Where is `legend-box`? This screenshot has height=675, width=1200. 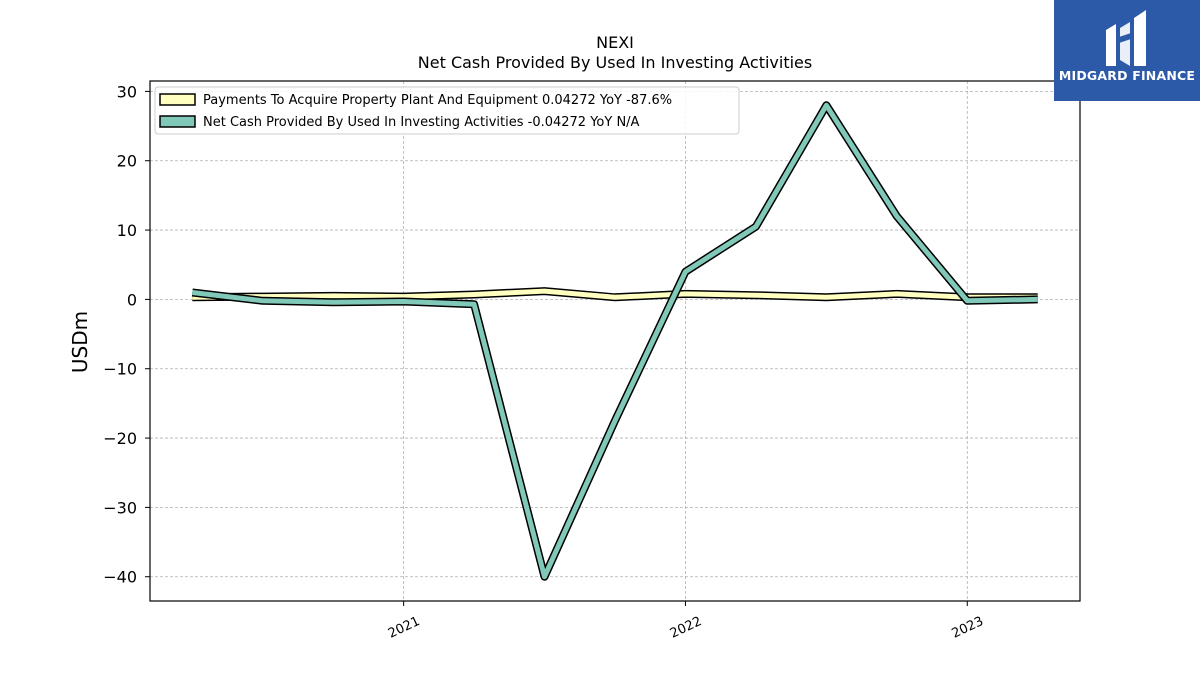
legend-box is located at coordinates (447, 110).